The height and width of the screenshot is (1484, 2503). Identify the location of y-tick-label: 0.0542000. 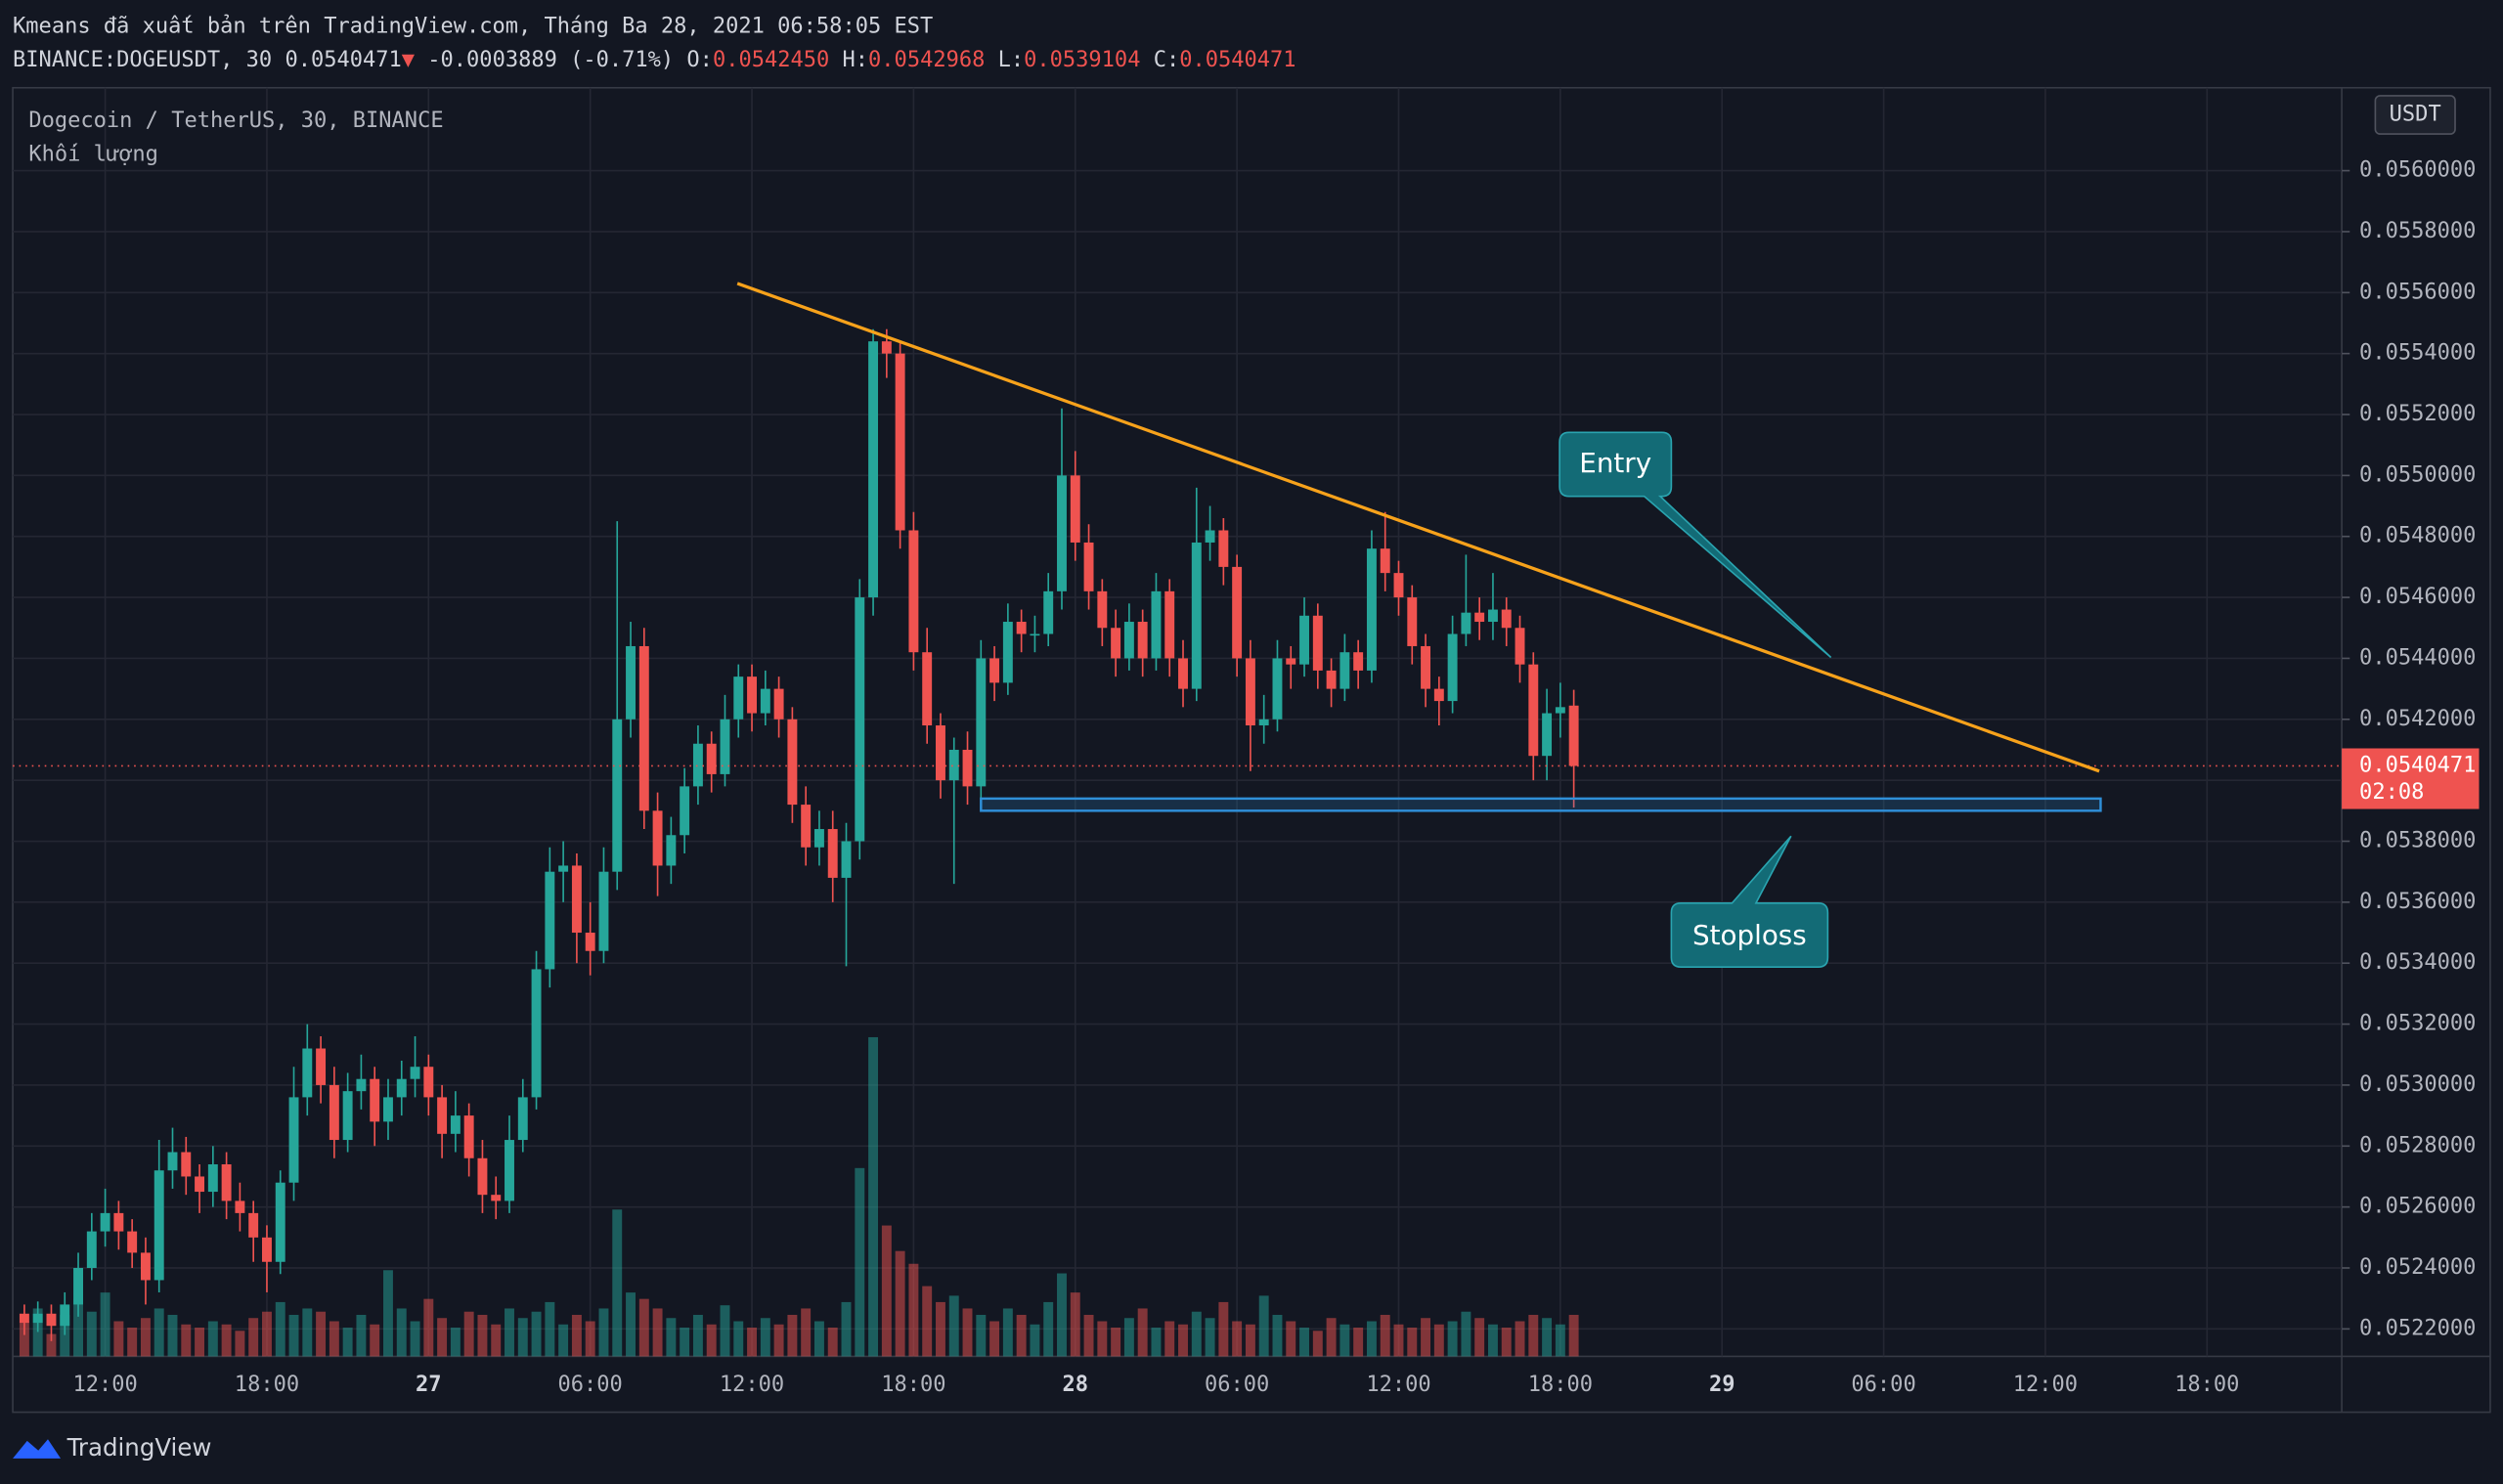
(2417, 719).